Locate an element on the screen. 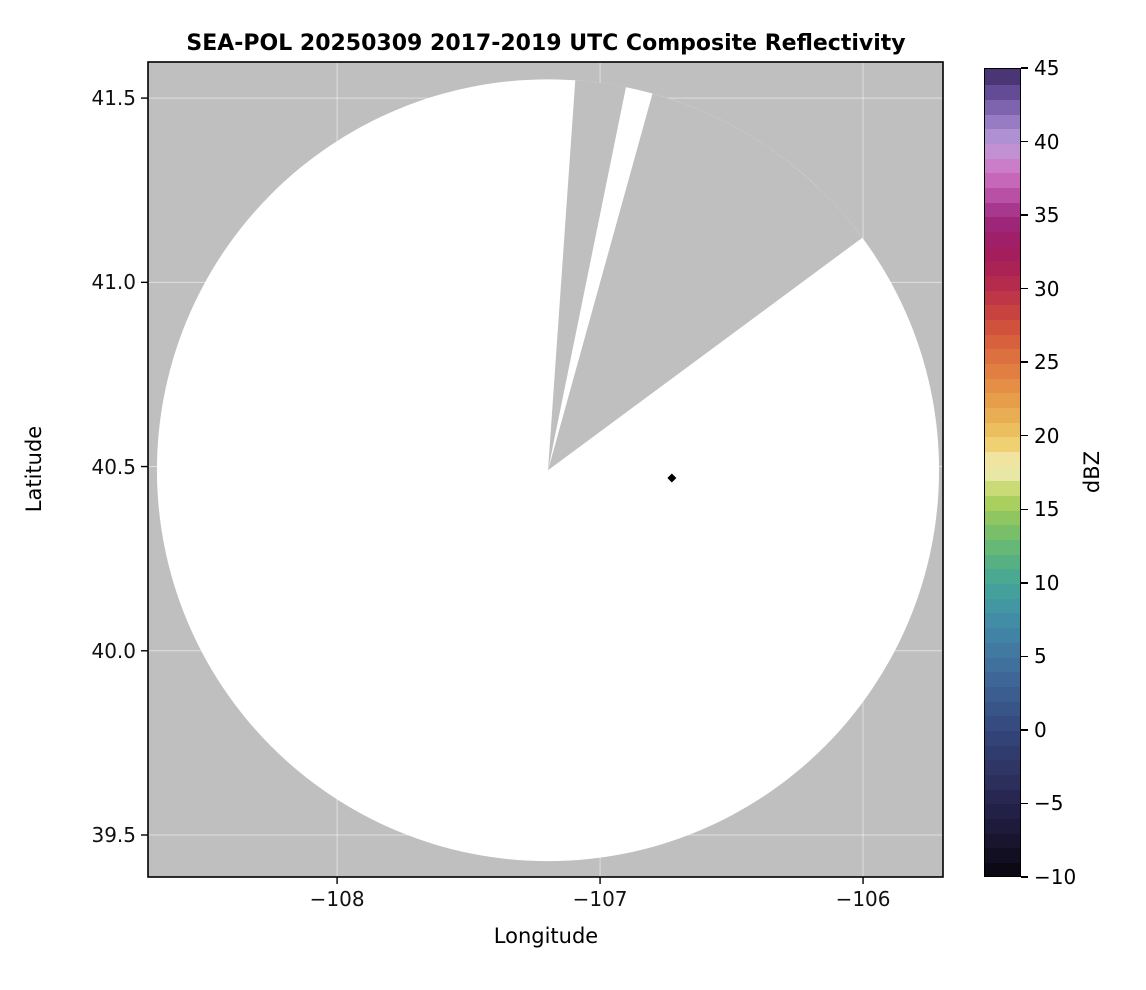  y-axis-label: Latitude is located at coordinates (34, 469).